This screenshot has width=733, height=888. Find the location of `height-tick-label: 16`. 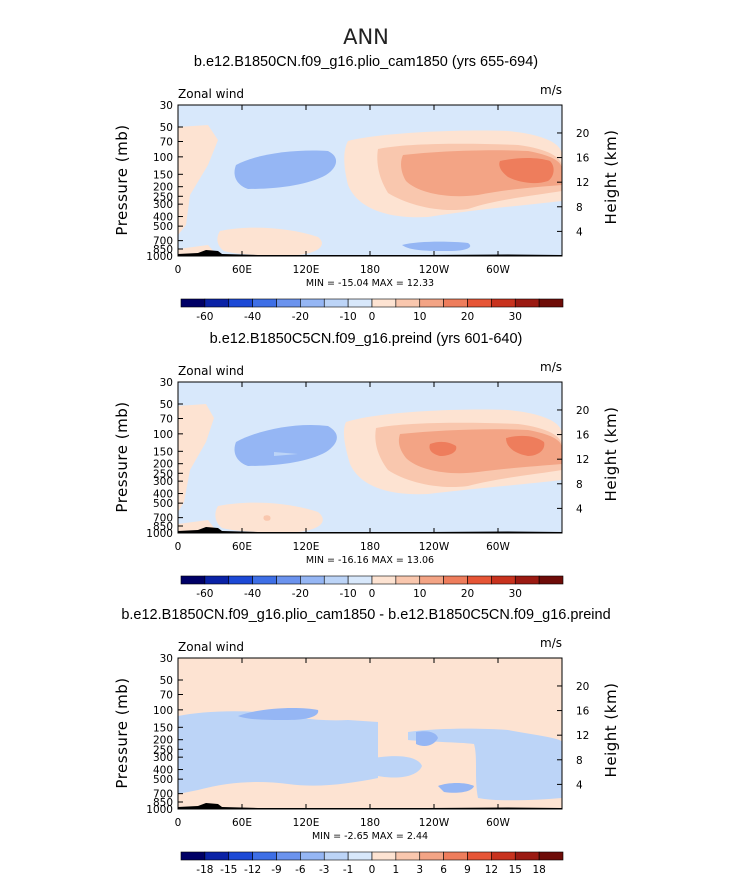

height-tick-label: 16 is located at coordinates (583, 159).